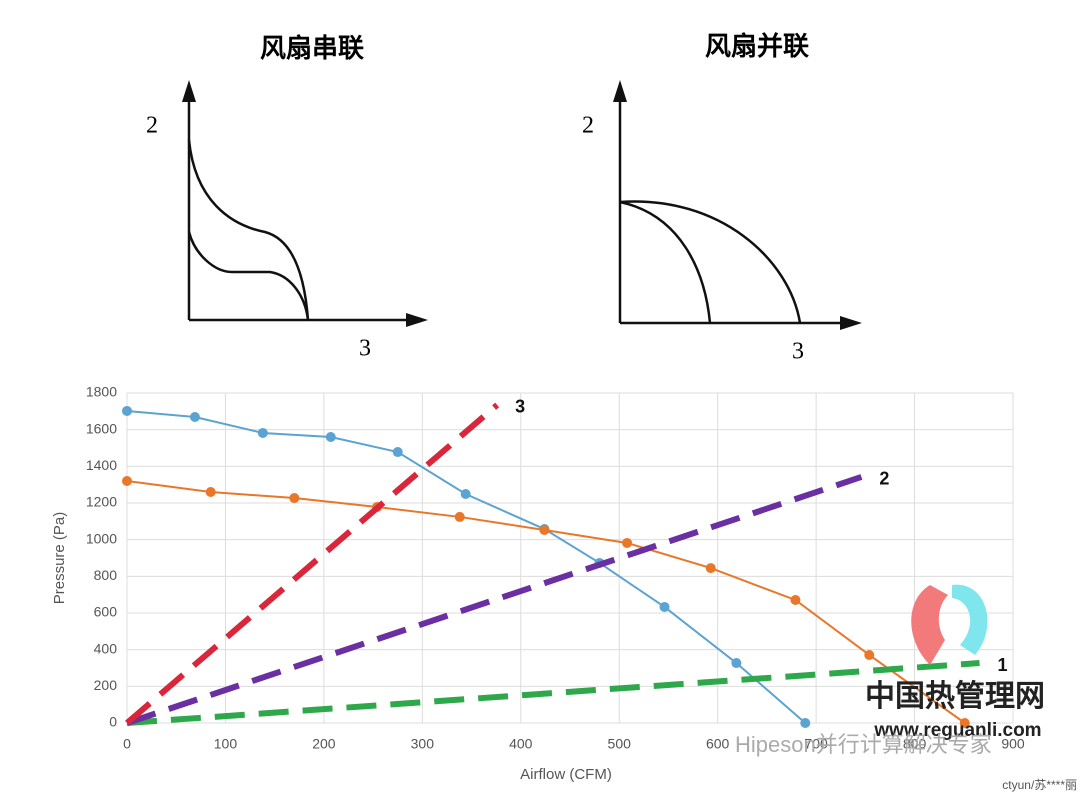  I want to click on x-tick-label: 100, so click(226, 744).